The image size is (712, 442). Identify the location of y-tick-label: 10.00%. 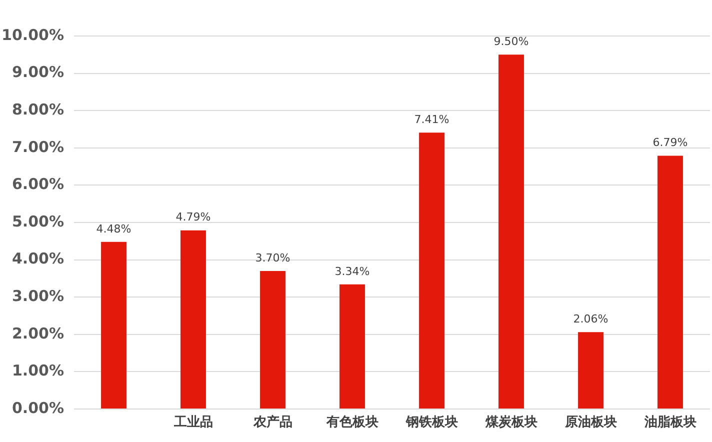
(33, 35).